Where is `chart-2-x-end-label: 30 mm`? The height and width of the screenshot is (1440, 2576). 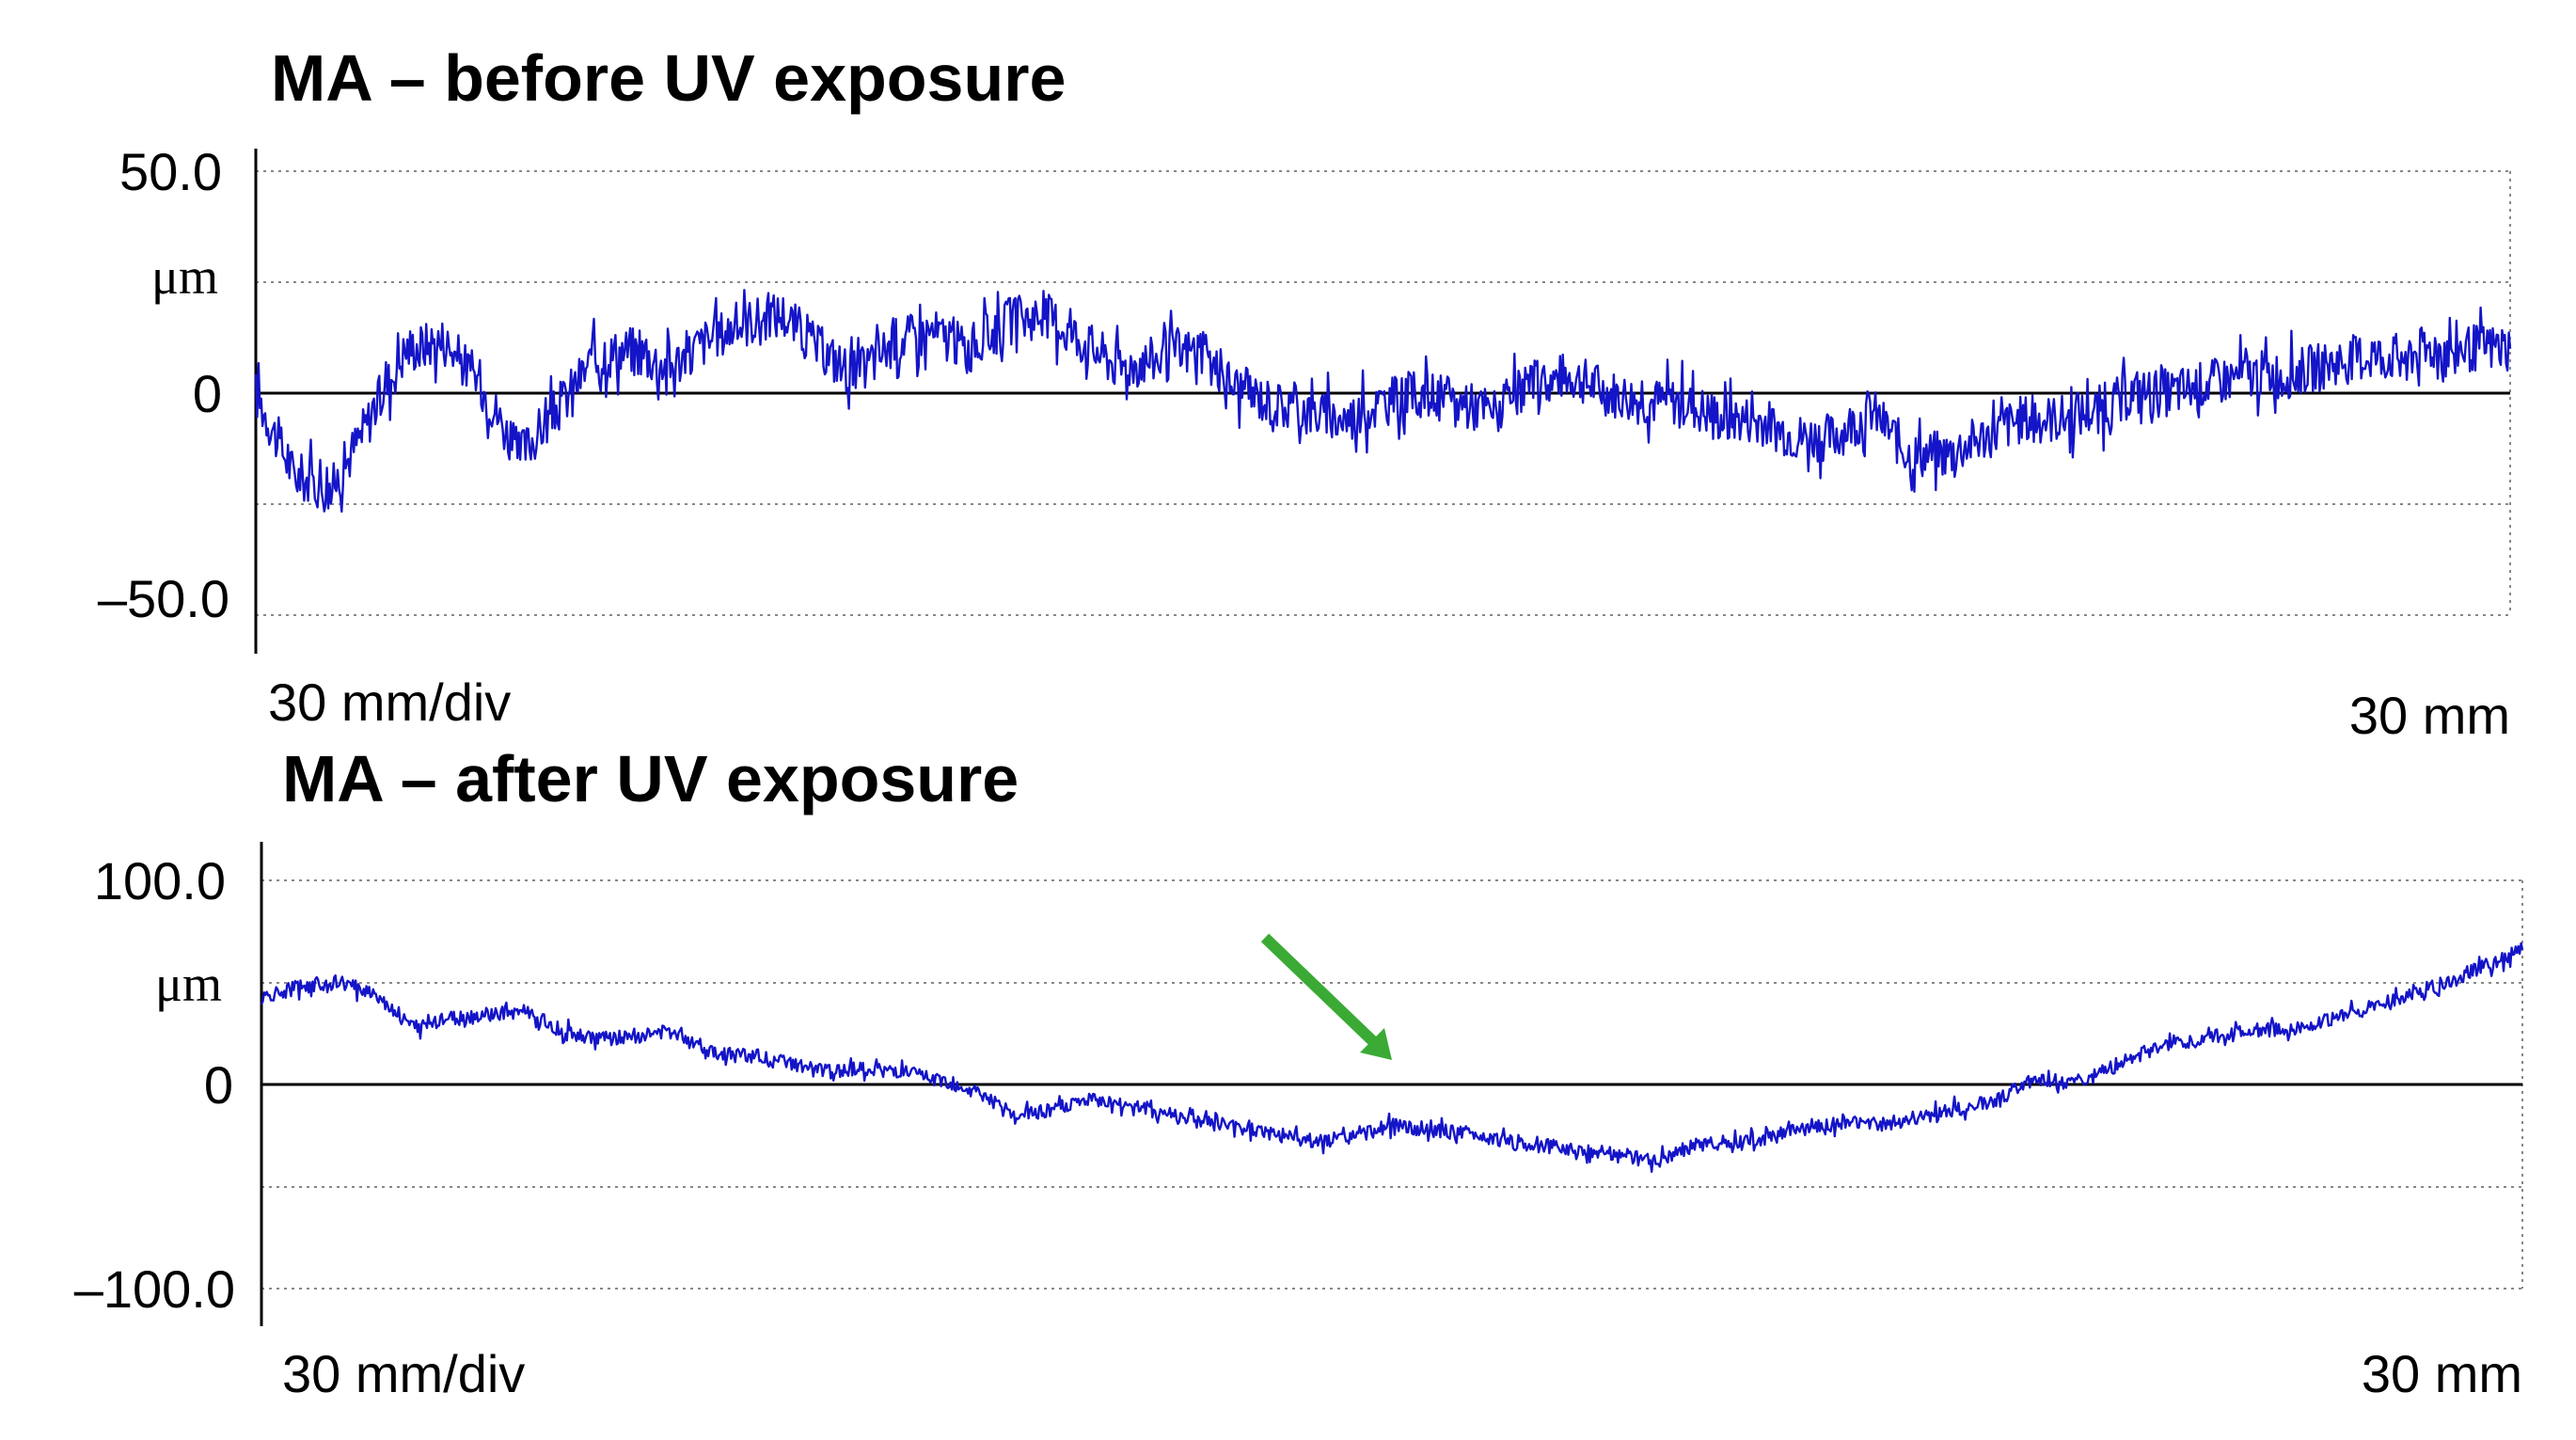
chart-2-x-end-label: 30 mm is located at coordinates (2442, 1374).